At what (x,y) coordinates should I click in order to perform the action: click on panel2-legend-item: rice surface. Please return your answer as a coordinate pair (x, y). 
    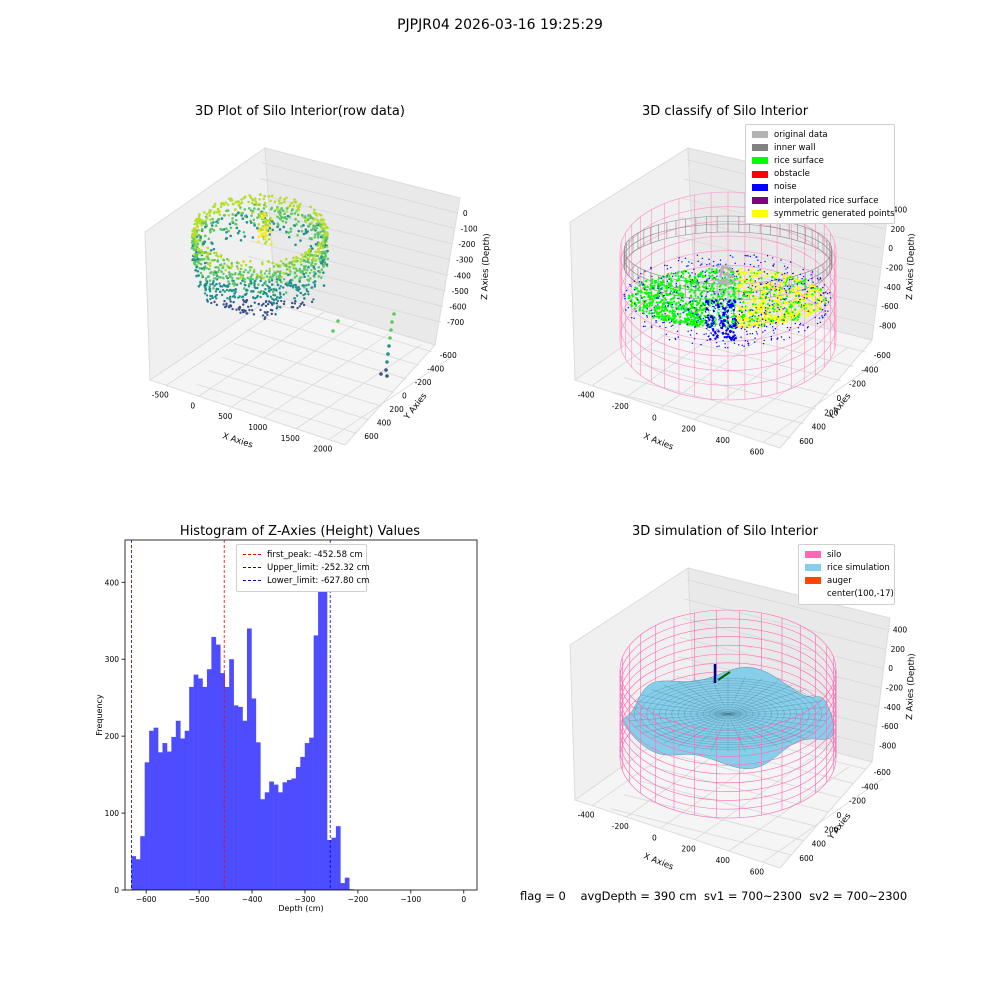
    Looking at the image, I should click on (820, 160).